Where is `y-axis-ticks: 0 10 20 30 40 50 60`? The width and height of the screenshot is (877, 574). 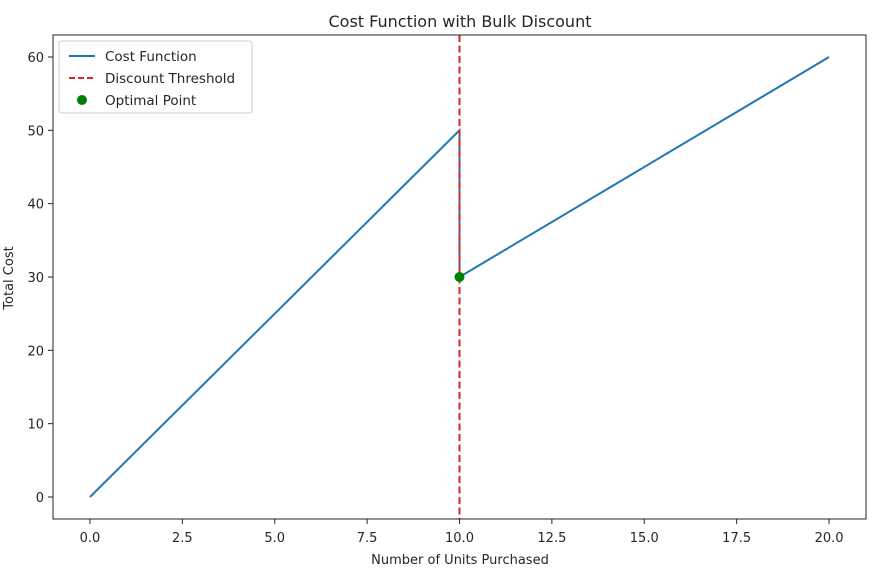
y-axis-ticks: 0 10 20 30 40 50 60 is located at coordinates (40, 278).